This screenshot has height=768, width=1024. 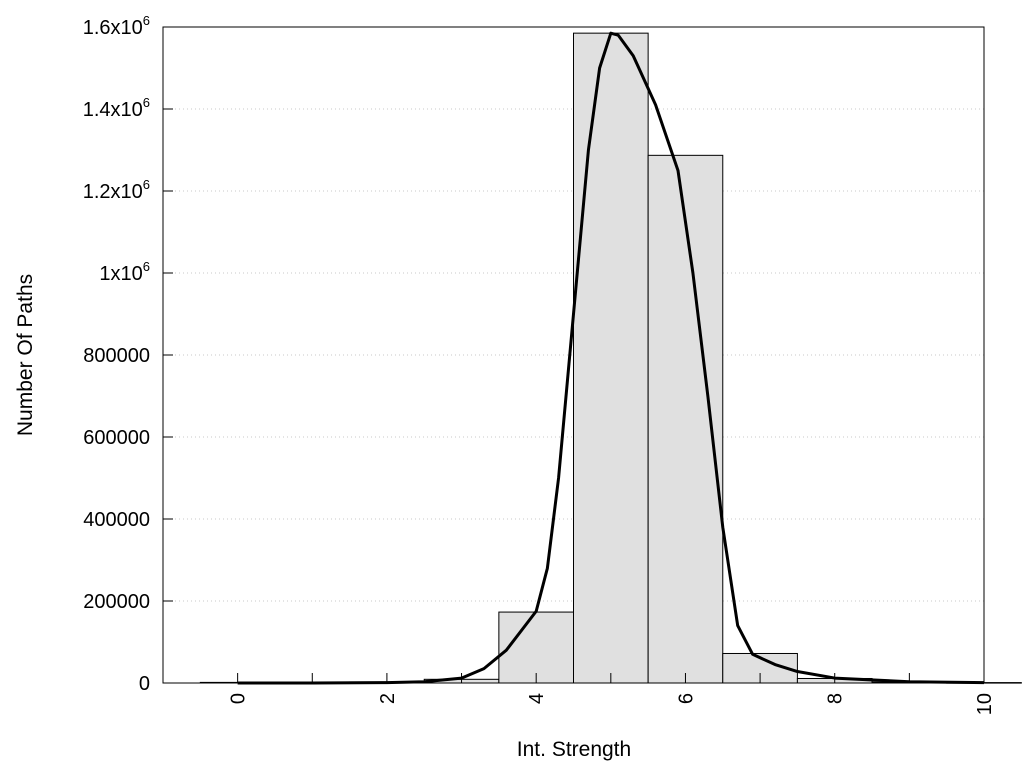 I want to click on x-axis-title: Int. Strength, so click(x=574, y=749).